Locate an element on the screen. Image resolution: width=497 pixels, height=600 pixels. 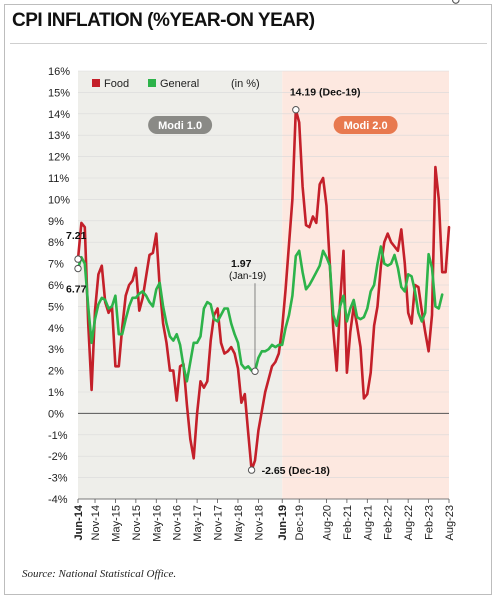
x-tick-label: May-18 is located at coordinates (239, 523).